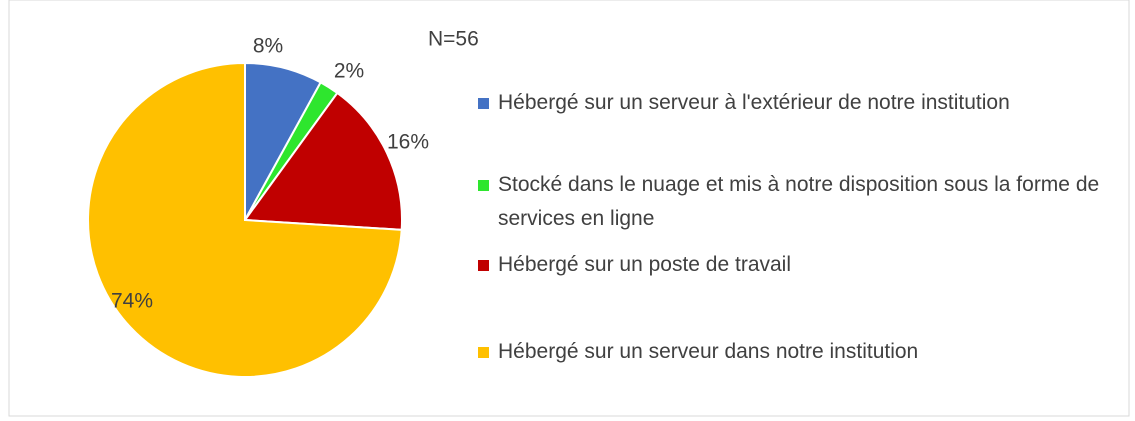 The height and width of the screenshot is (421, 1135). Describe the element at coordinates (349, 71) in the screenshot. I see `data-label: 2%` at that location.